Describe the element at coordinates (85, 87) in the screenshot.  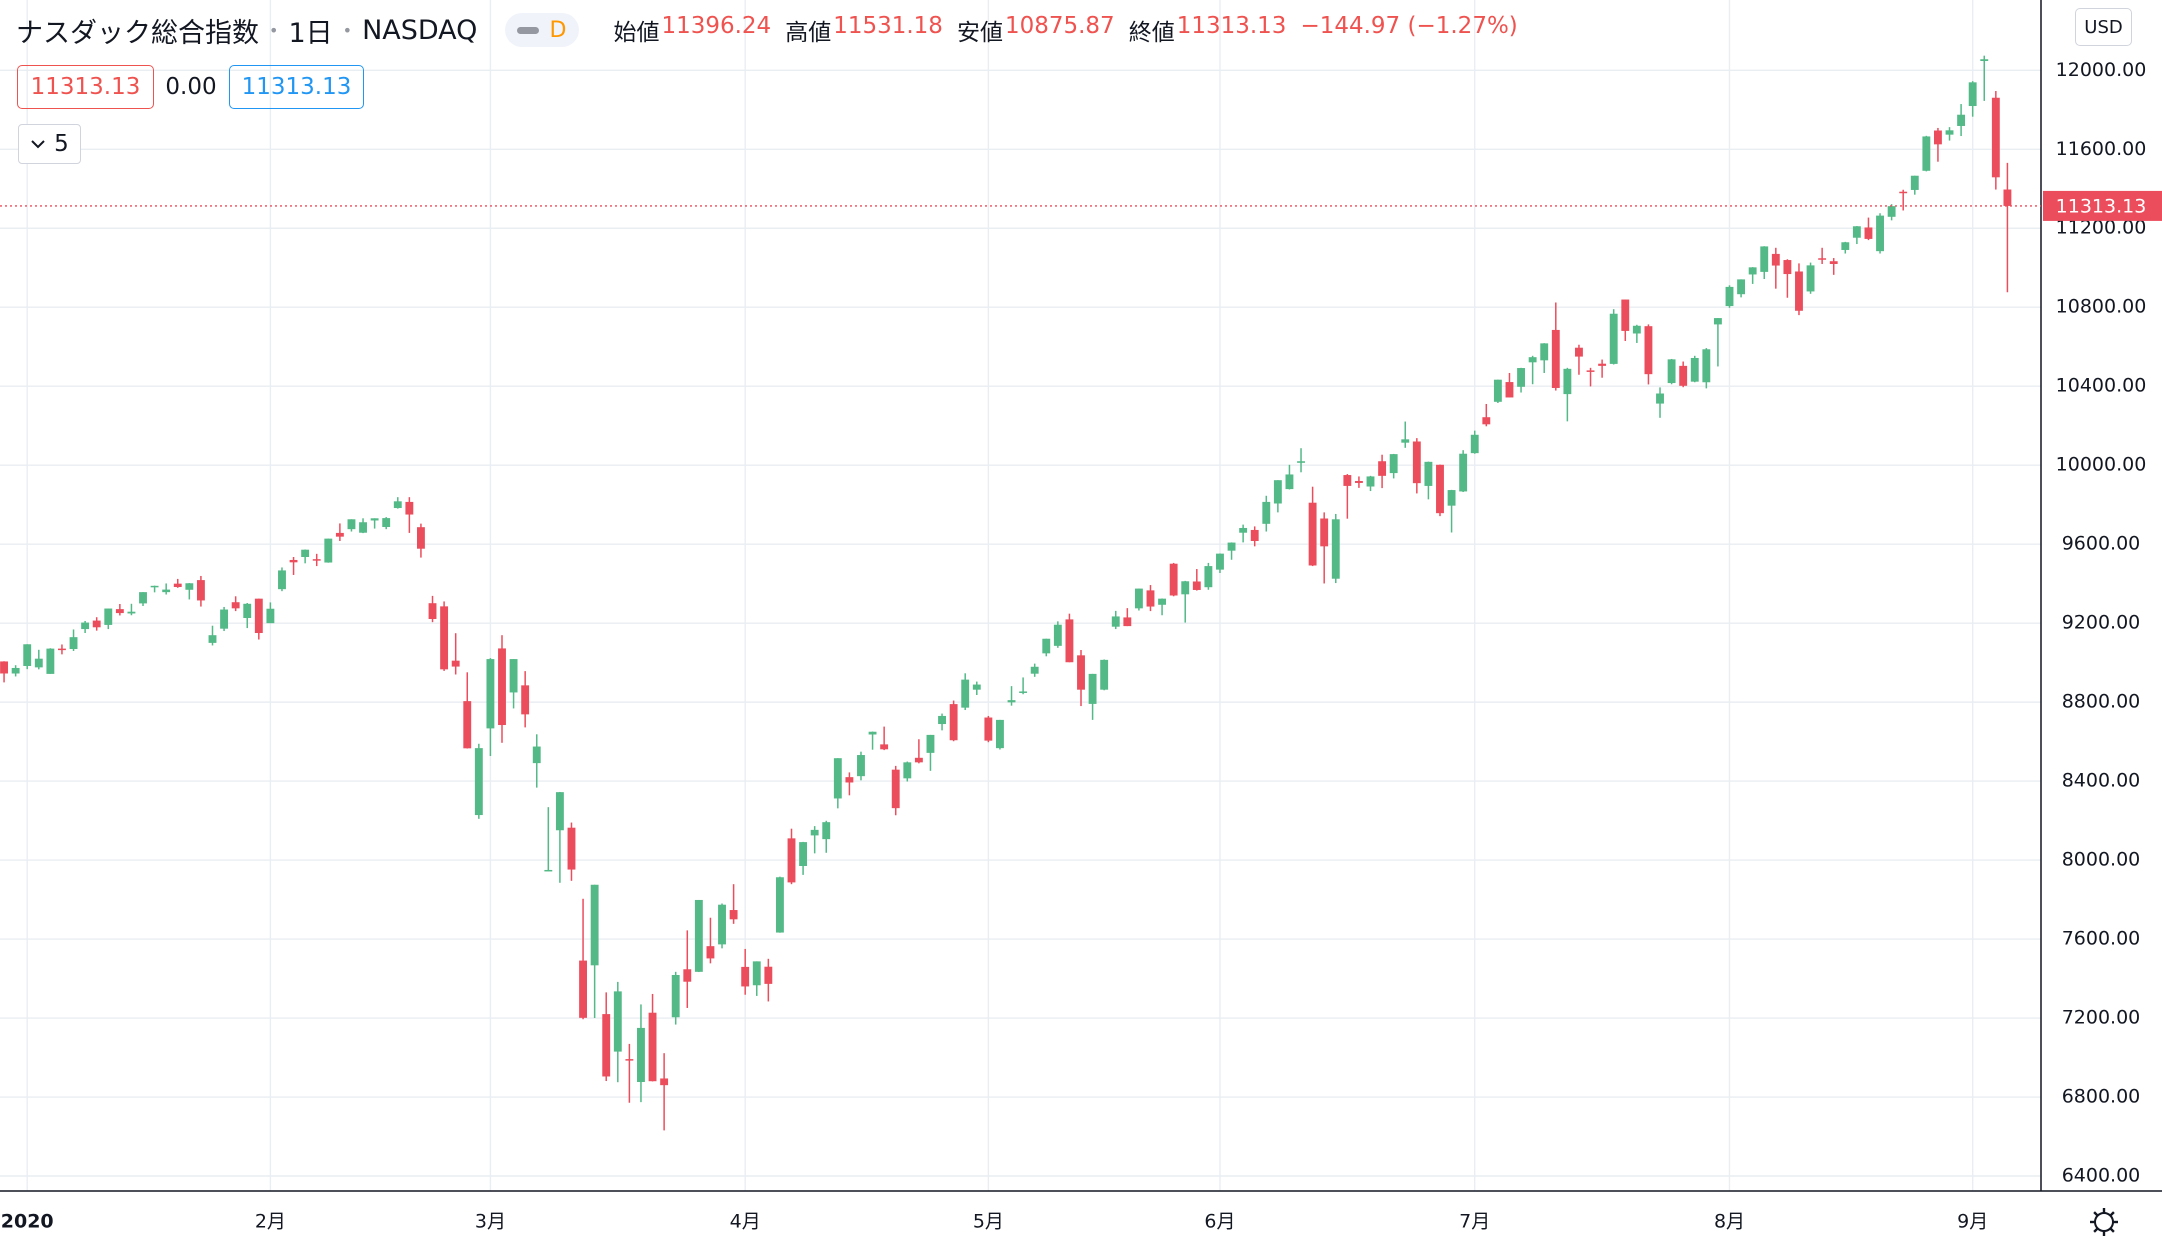
I see `sell-price: 11313.13` at that location.